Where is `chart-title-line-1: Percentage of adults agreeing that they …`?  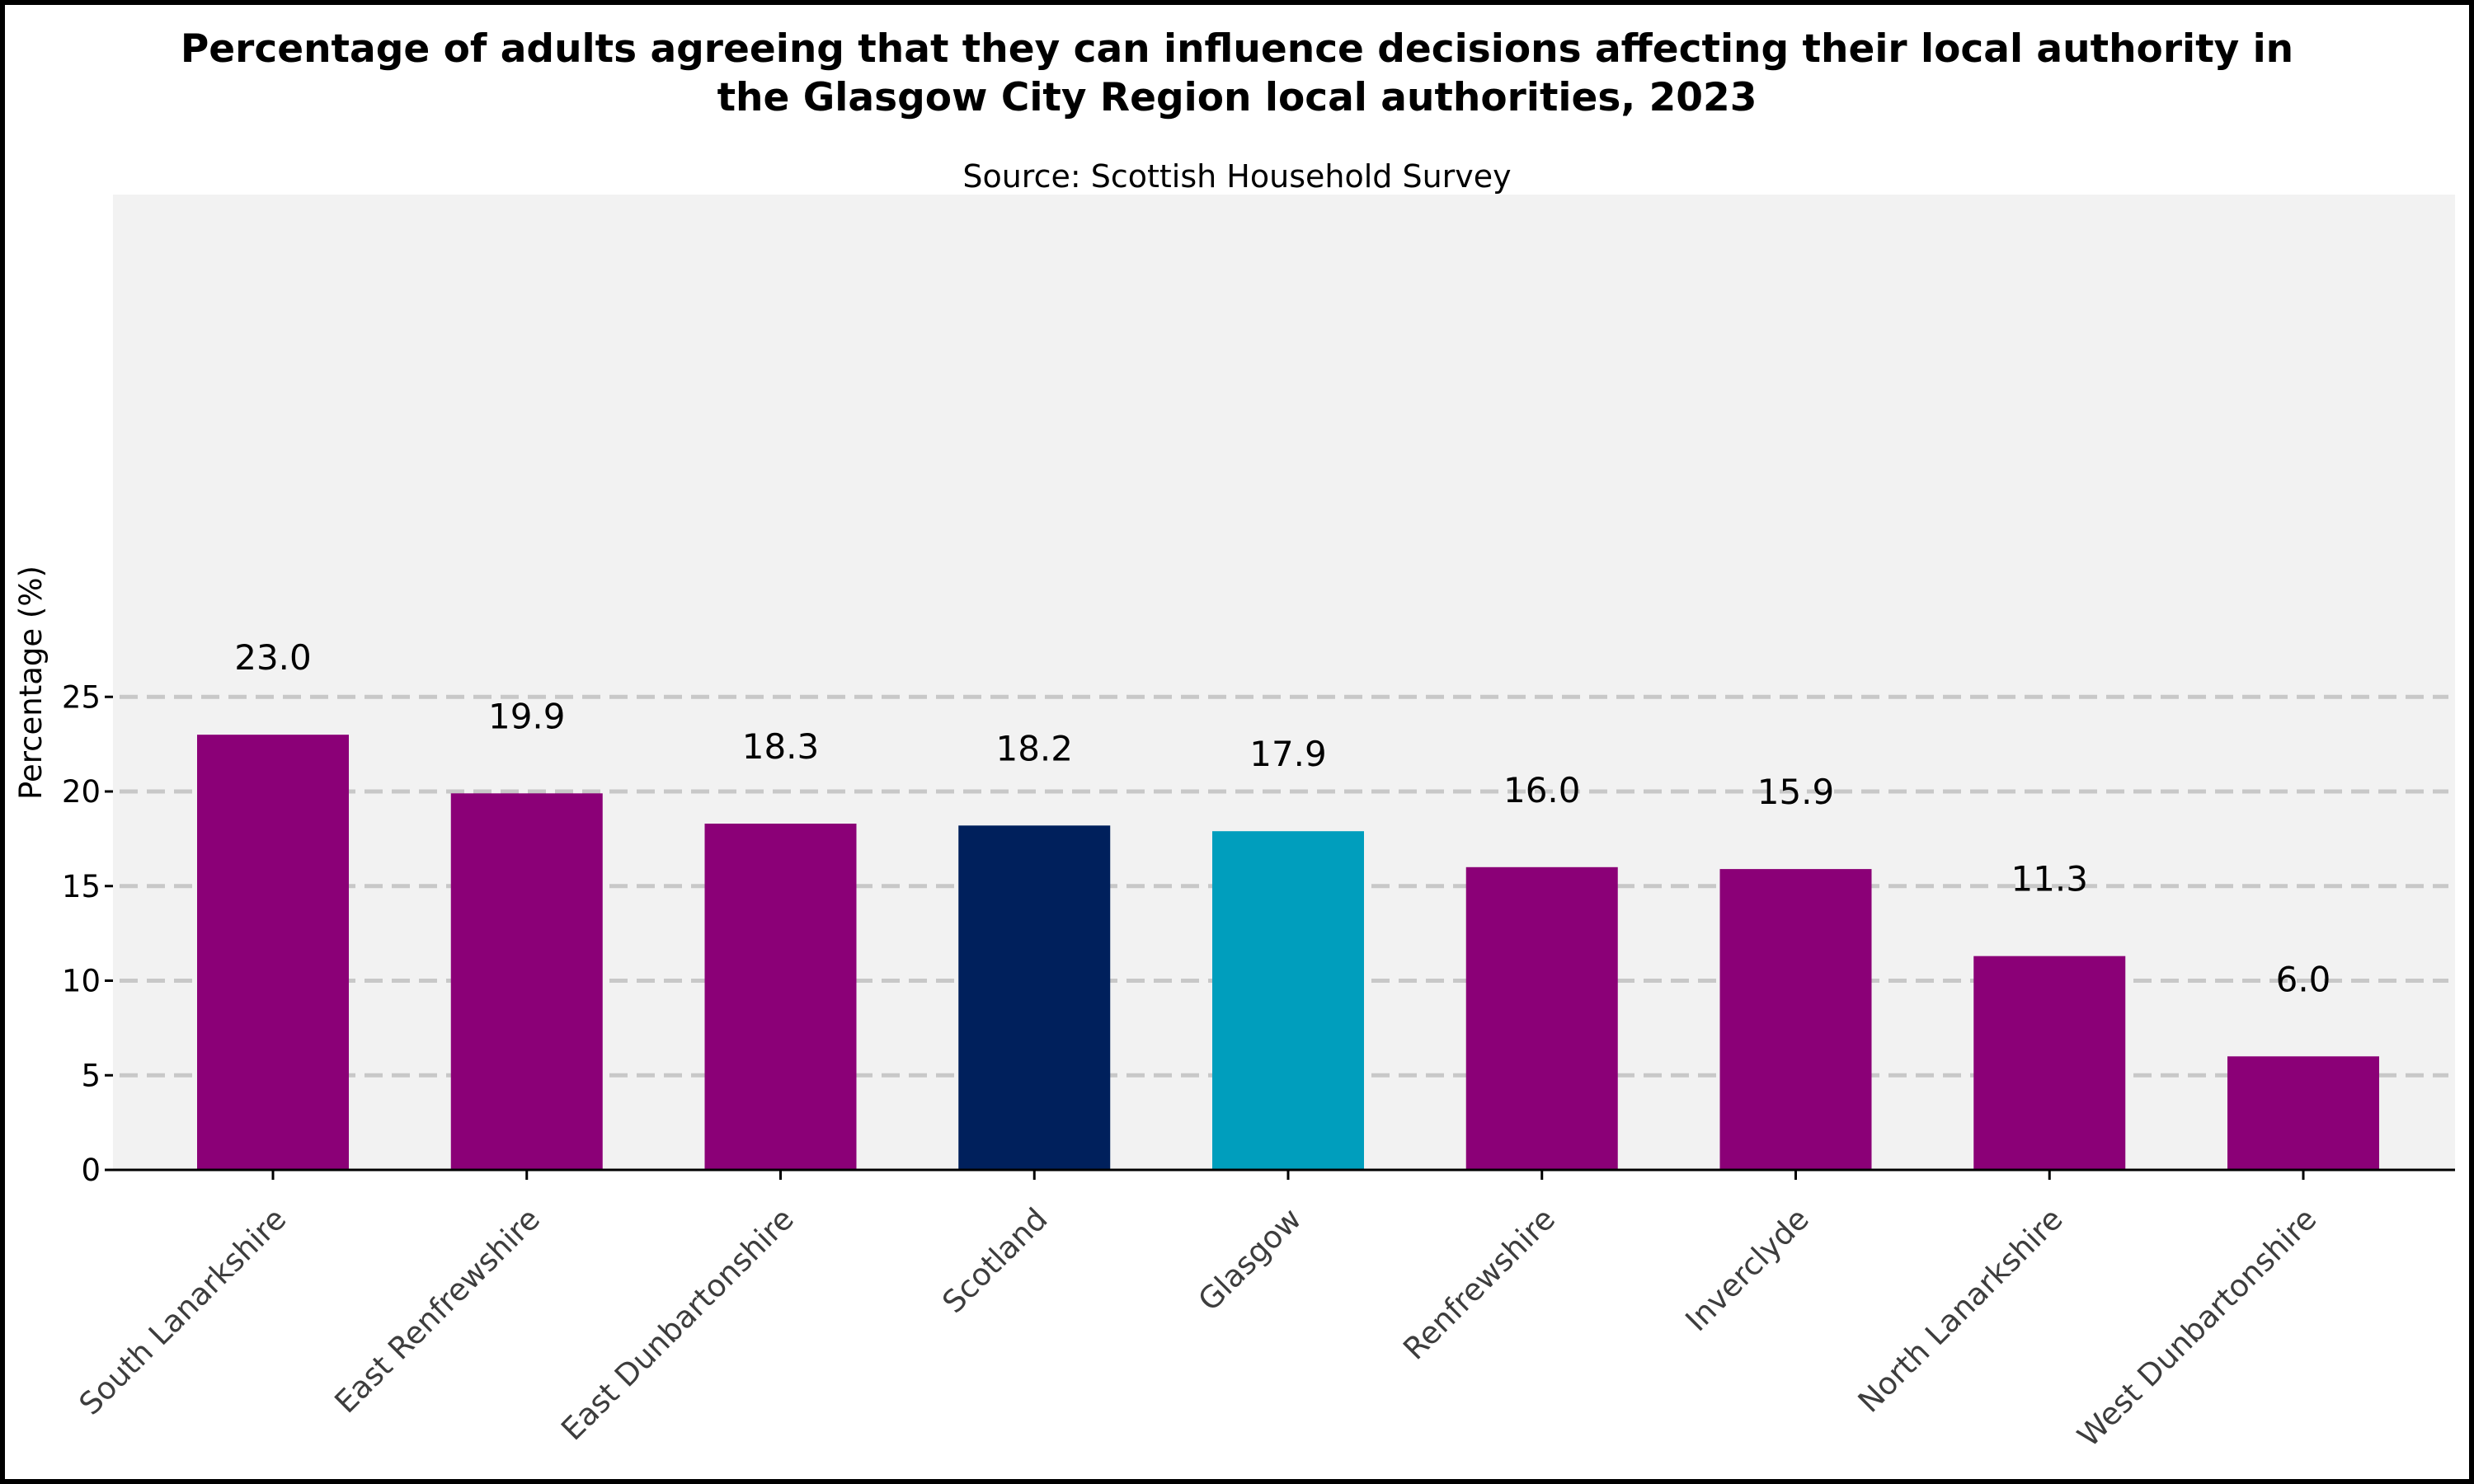
chart-title-line-1: Percentage of adults agreeing that they … is located at coordinates (1237, 49).